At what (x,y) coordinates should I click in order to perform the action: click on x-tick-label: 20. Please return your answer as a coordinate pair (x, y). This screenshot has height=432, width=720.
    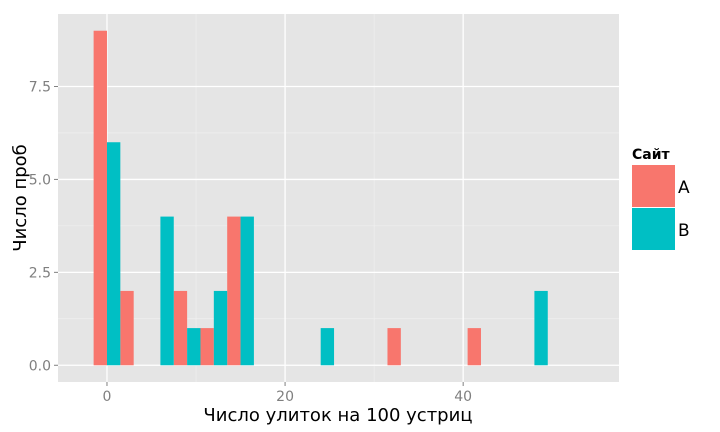
    Looking at the image, I should click on (285, 397).